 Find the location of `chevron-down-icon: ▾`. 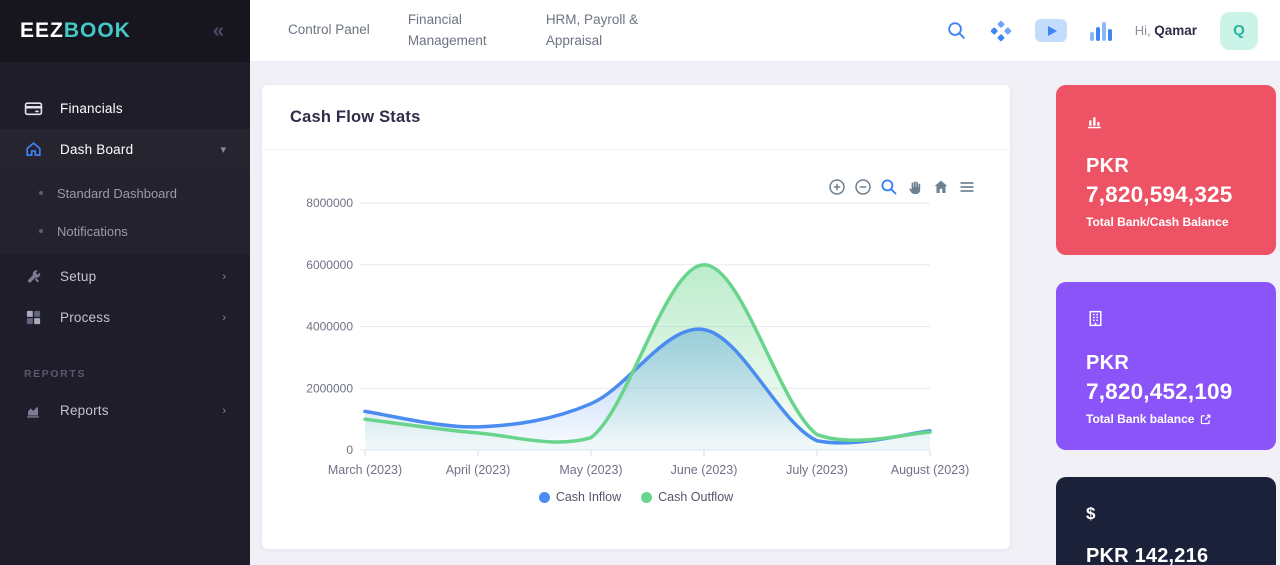

chevron-down-icon: ▾ is located at coordinates (223, 150).